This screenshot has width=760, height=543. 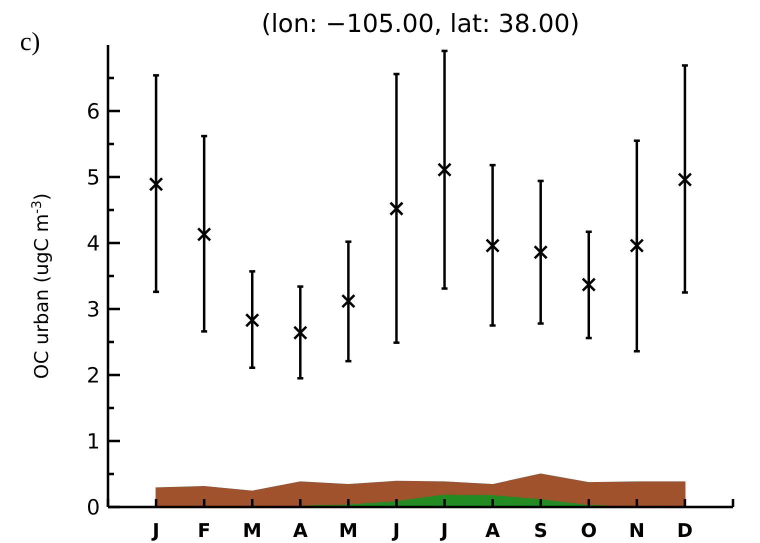 I want to click on y-tick-label: 5, so click(x=93, y=177).